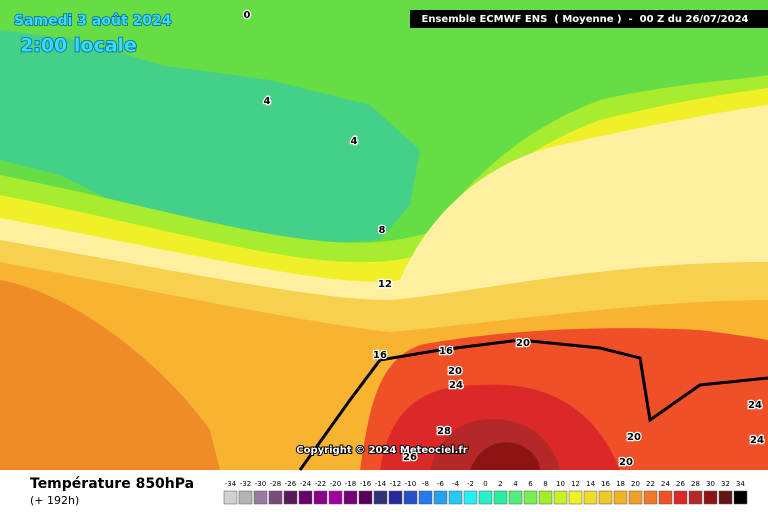 The image size is (768, 512). I want to click on legend-label: 20, so click(635, 484).